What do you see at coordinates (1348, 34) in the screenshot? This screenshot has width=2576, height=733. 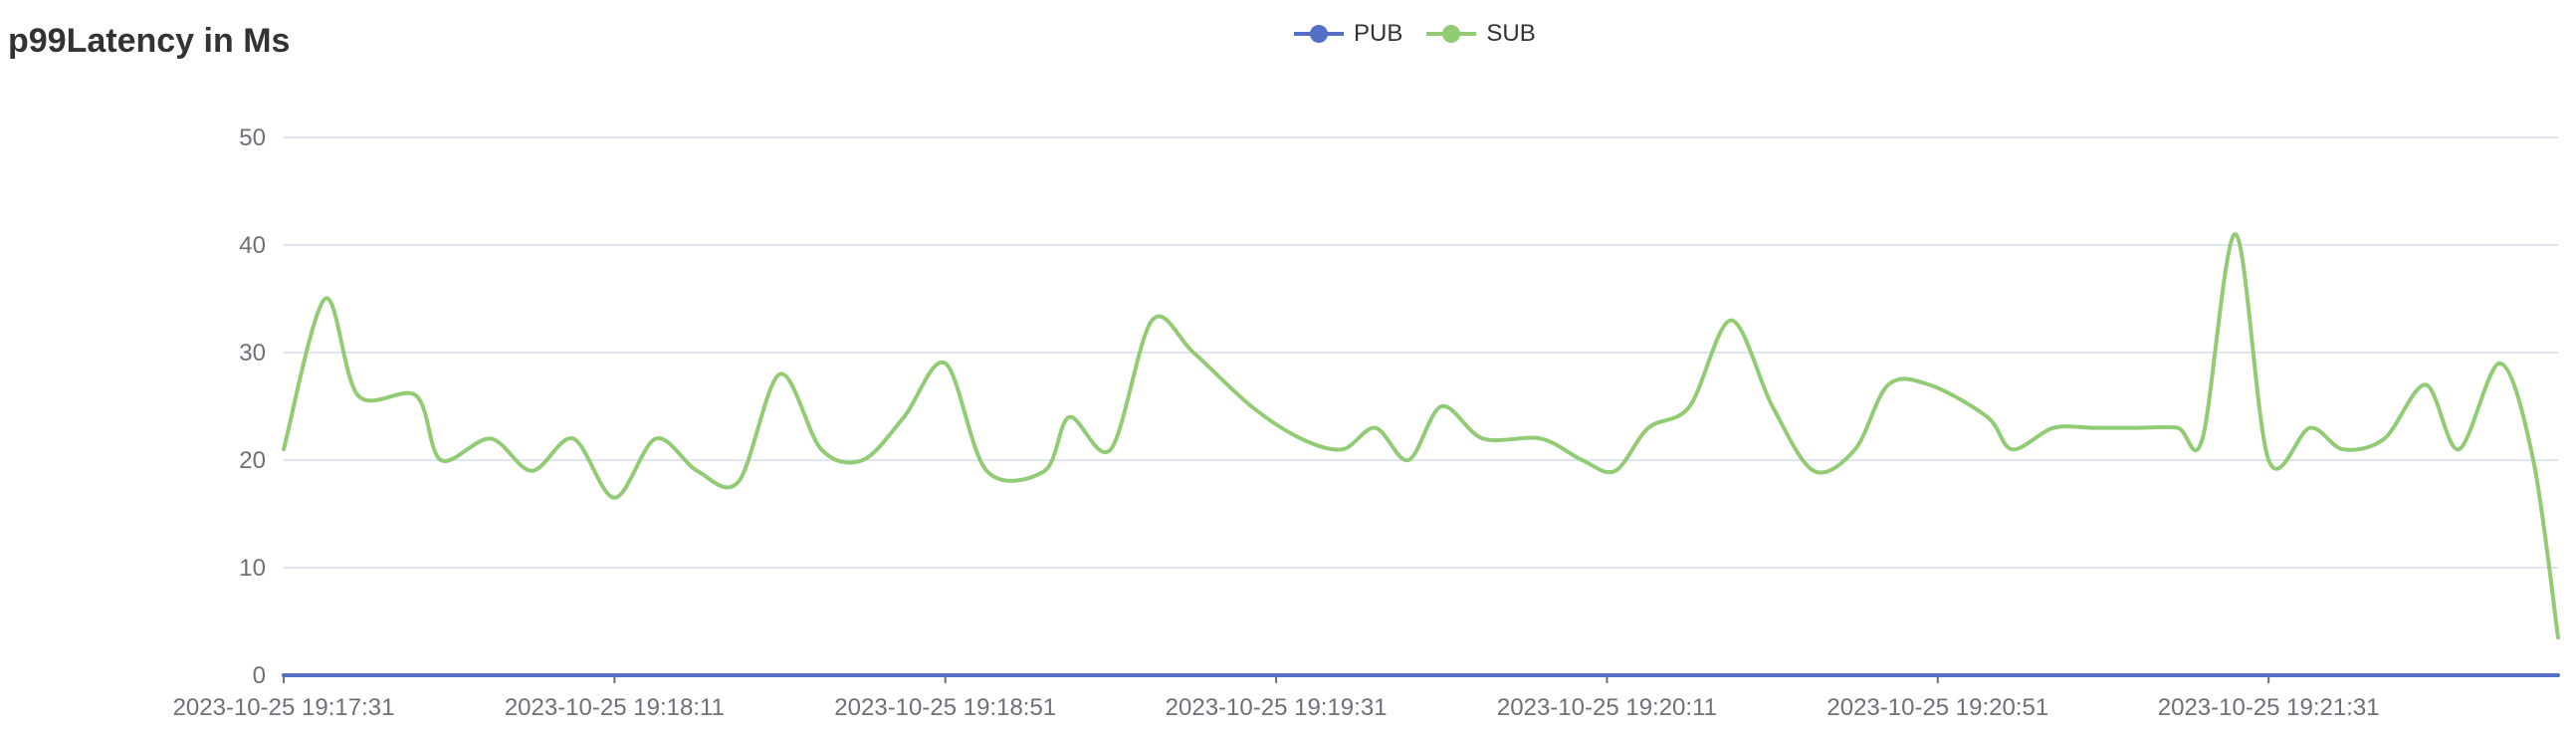 I see `legend-item-pub: PUB` at bounding box center [1348, 34].